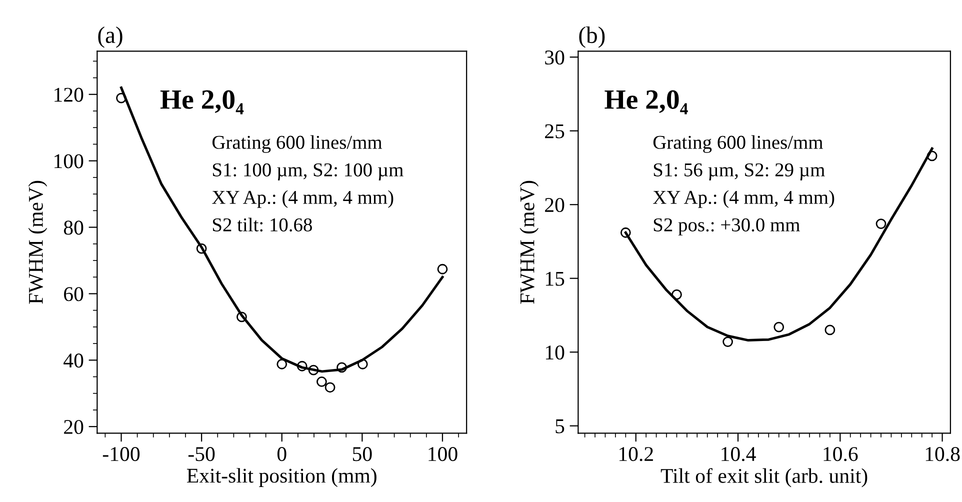  What do you see at coordinates (74, 361) in the screenshot?
I see `y-tick-label: 40` at bounding box center [74, 361].